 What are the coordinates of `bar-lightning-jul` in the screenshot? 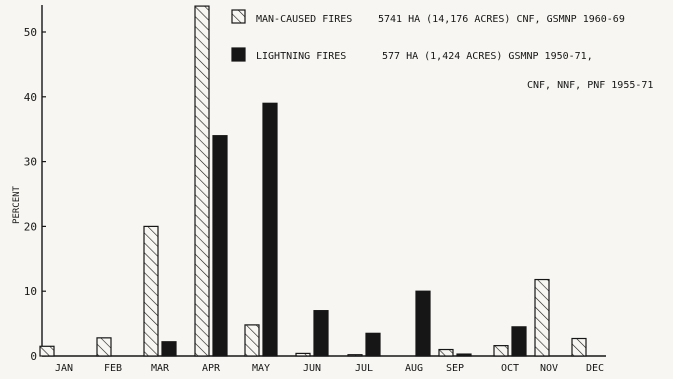 It's located at (373, 344).